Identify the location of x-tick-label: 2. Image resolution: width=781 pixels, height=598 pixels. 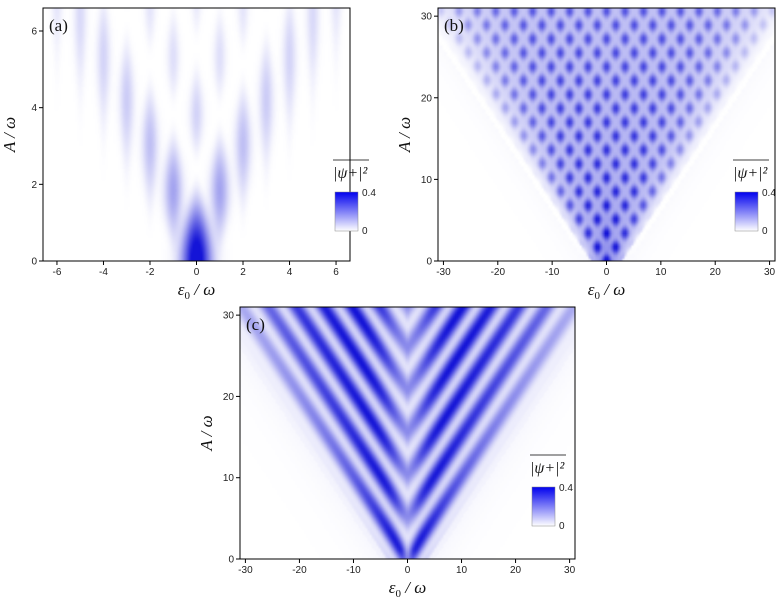
(243, 272).